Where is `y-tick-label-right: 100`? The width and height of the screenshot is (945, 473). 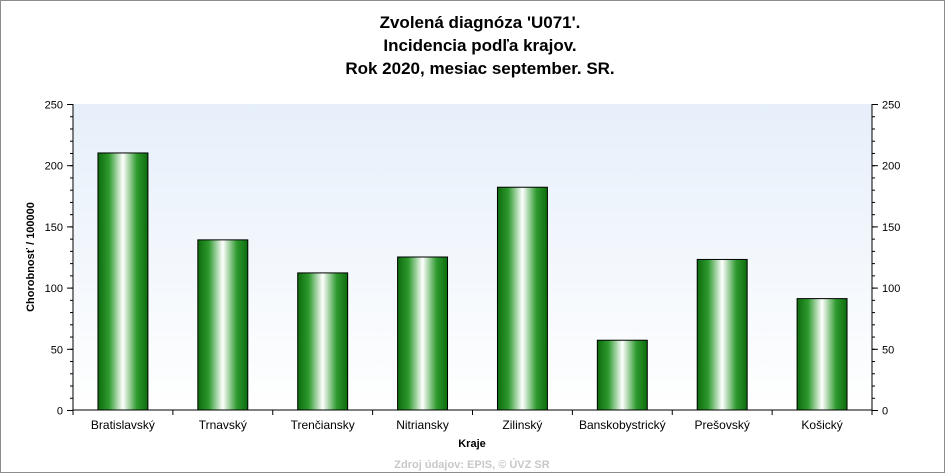 y-tick-label-right: 100 is located at coordinates (891, 289).